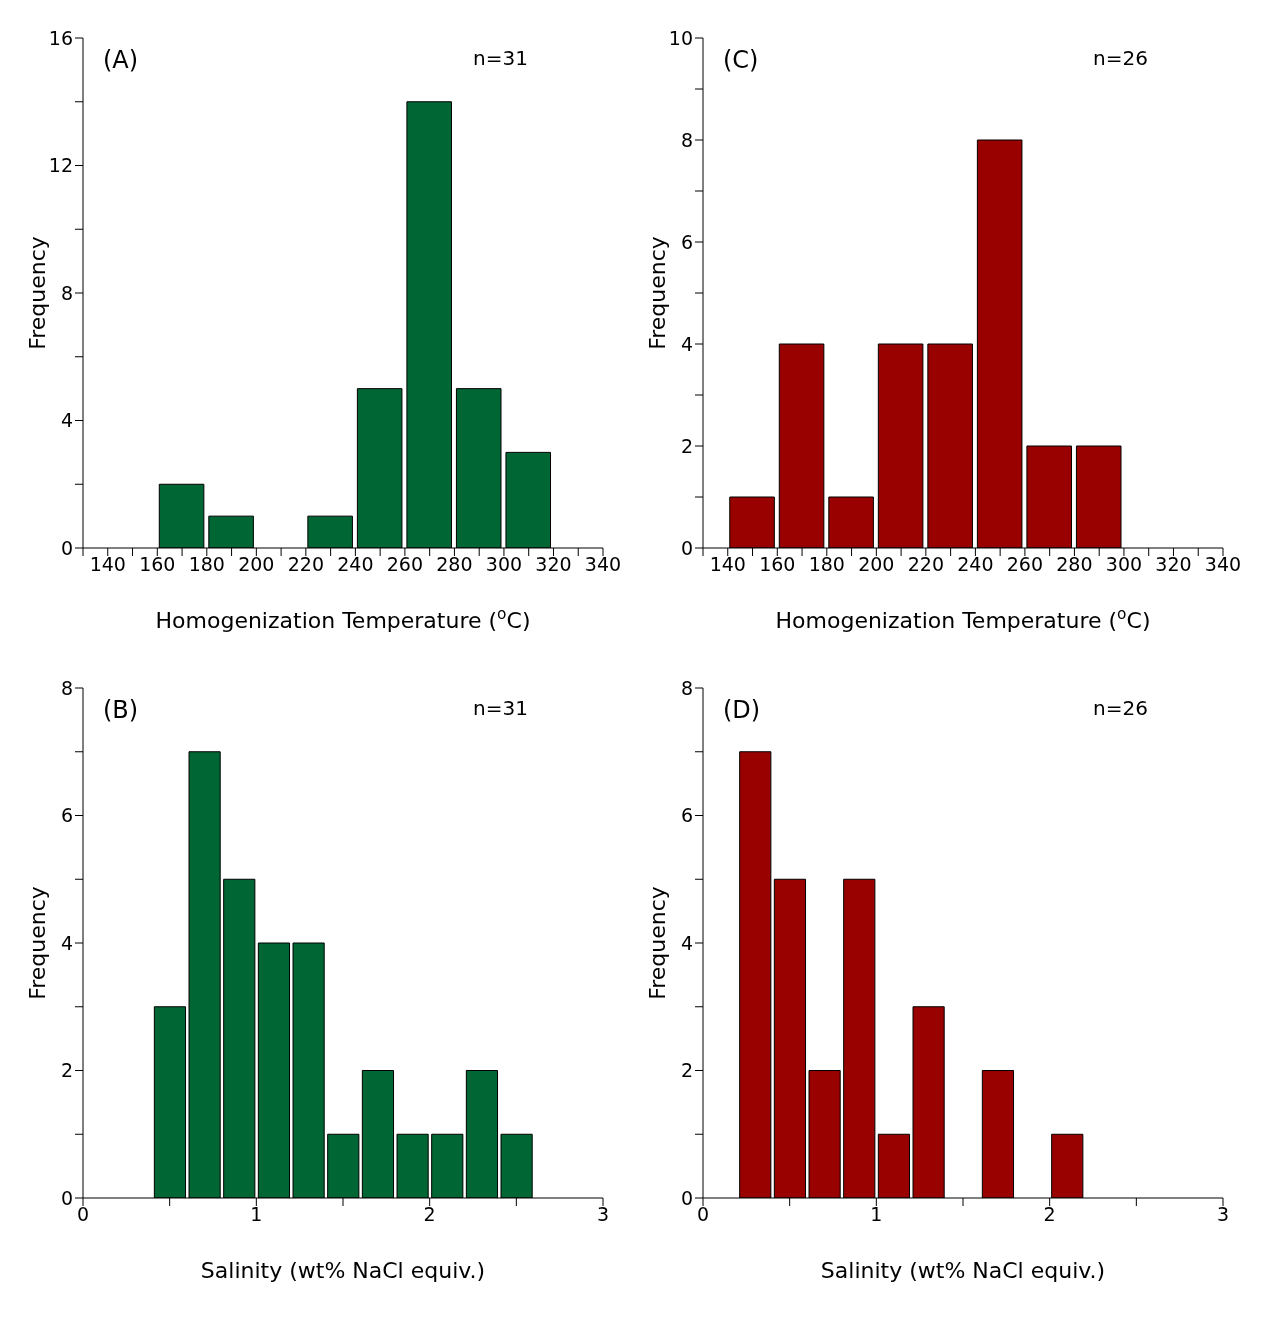 This screenshot has width=1264, height=1323. Describe the element at coordinates (60, 37) in the screenshot. I see `y-tick-label: 16` at that location.